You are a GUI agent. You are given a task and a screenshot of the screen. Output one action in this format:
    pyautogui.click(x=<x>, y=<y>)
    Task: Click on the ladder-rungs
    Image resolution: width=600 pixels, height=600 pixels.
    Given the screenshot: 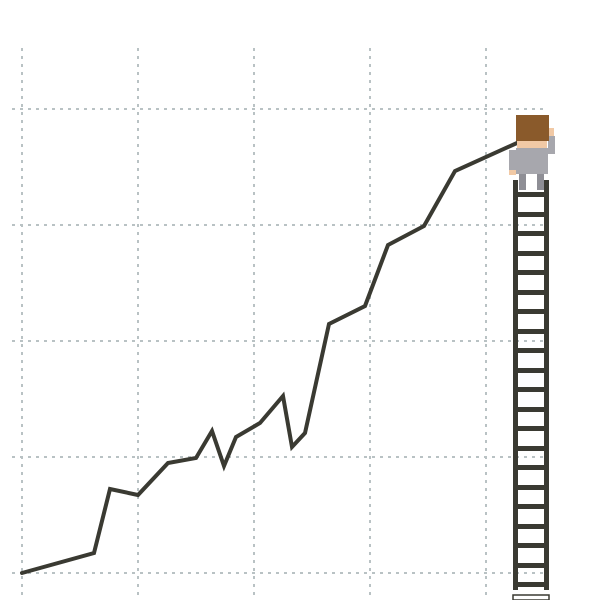 What is the action you would take?
    pyautogui.click(x=531, y=389)
    